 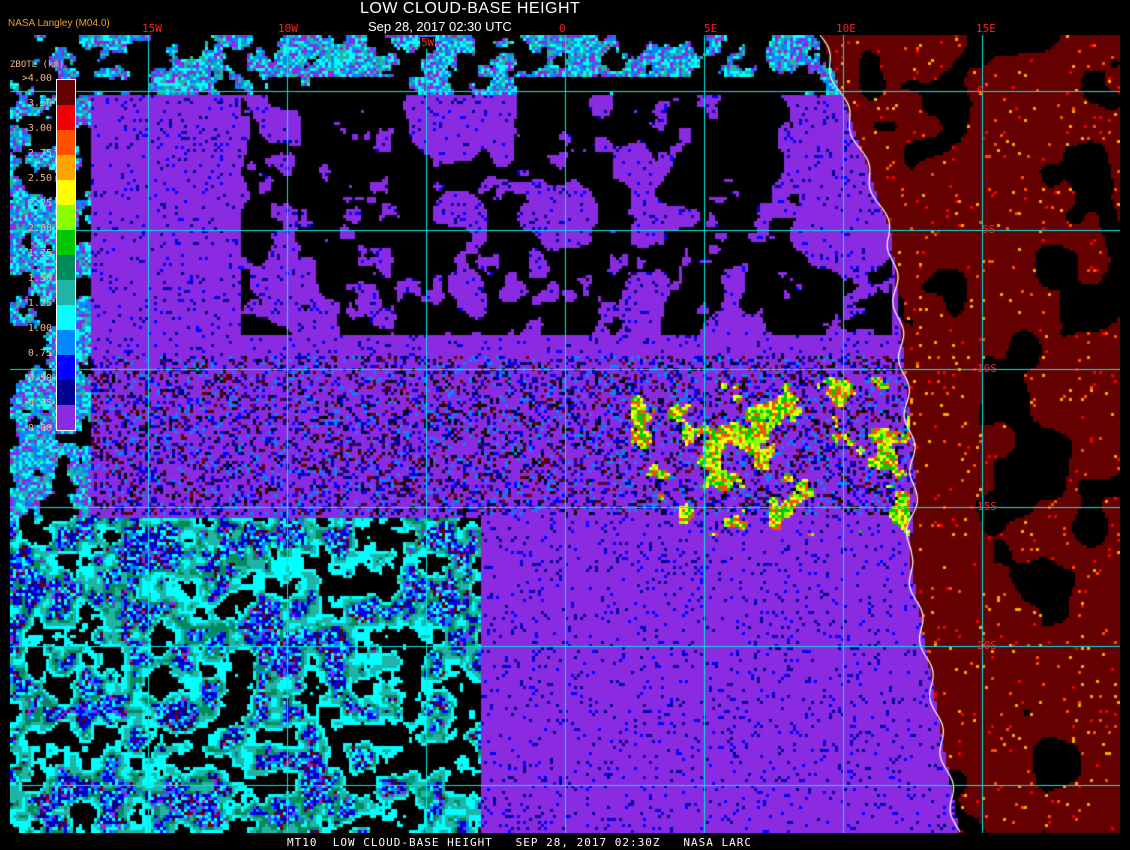 What do you see at coordinates (846, 28) in the screenshot?
I see `longitude-label: 10E` at bounding box center [846, 28].